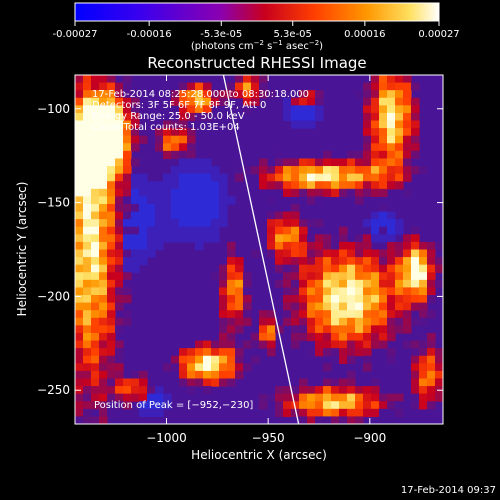 The image size is (500, 500). Describe the element at coordinates (22, 249) in the screenshot. I see `y-axis-label: Heliocentric Y (arcsec)` at that location.